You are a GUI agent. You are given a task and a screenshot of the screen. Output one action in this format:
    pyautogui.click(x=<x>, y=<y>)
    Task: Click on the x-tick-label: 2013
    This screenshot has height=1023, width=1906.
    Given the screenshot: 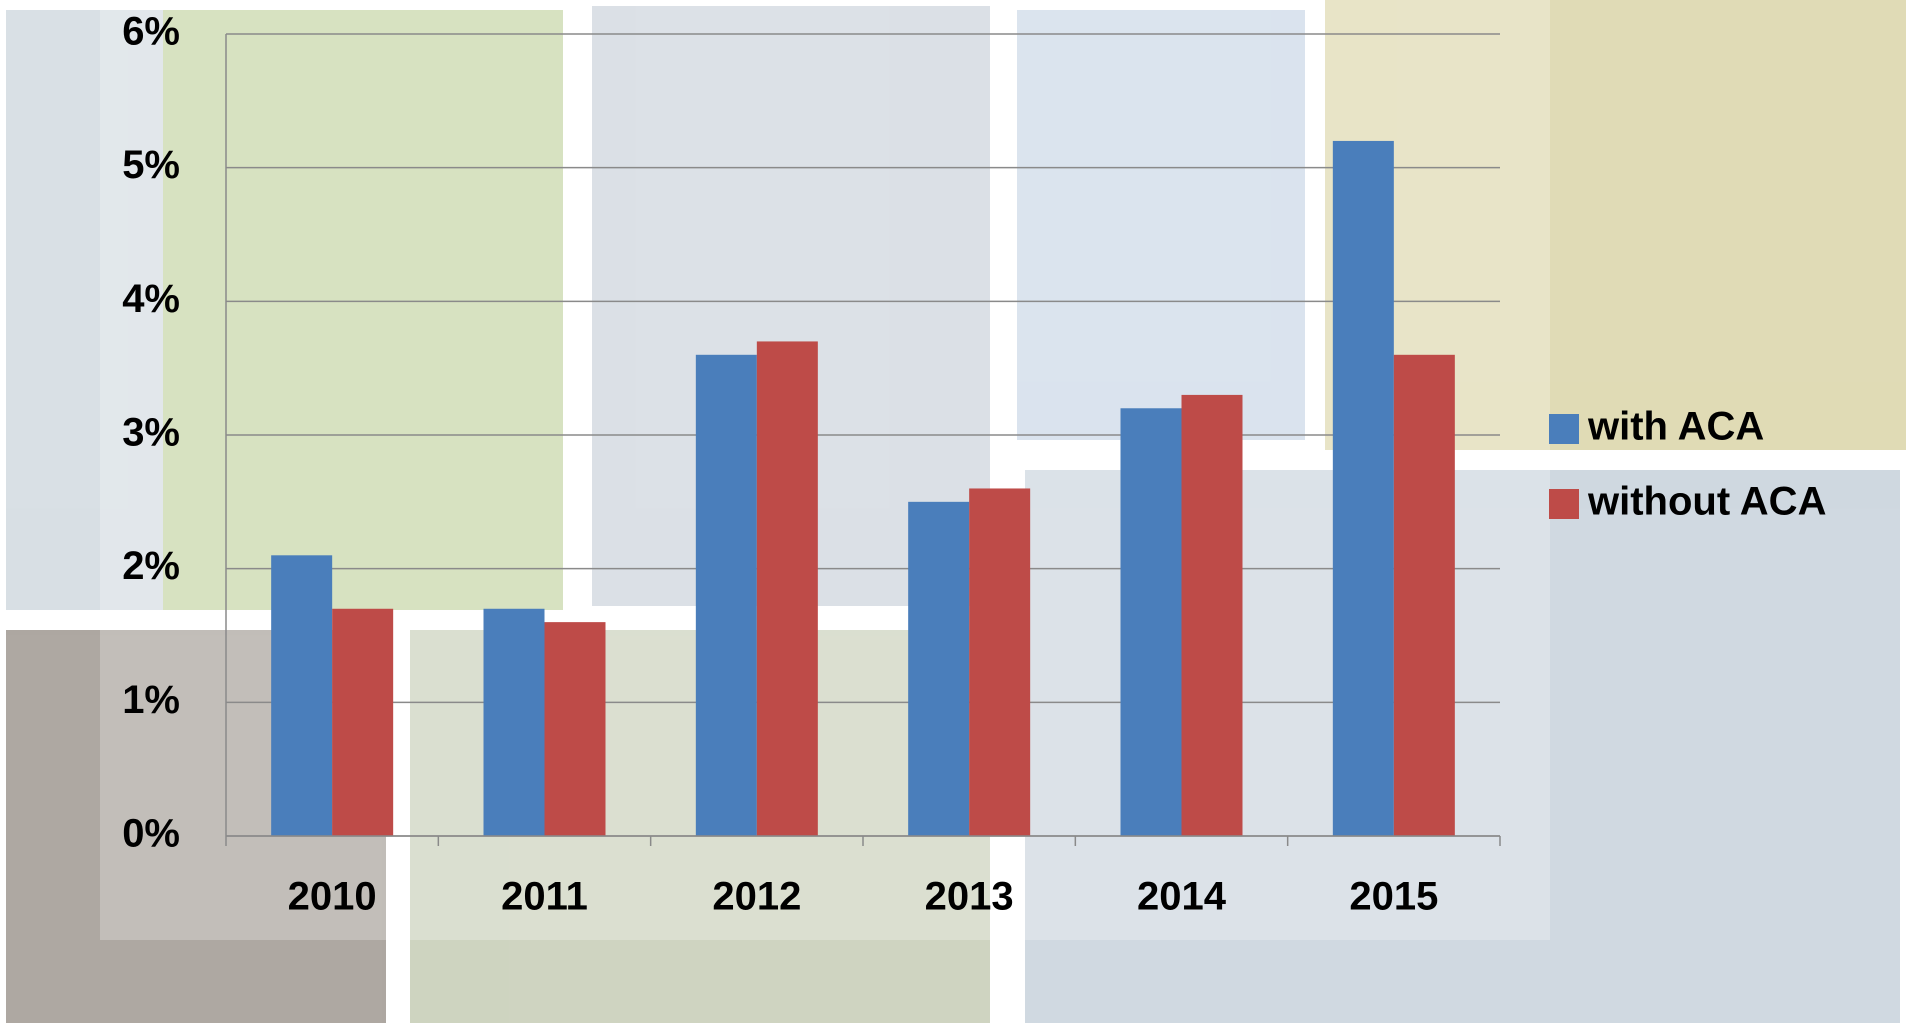 What is the action you would take?
    pyautogui.click(x=969, y=897)
    